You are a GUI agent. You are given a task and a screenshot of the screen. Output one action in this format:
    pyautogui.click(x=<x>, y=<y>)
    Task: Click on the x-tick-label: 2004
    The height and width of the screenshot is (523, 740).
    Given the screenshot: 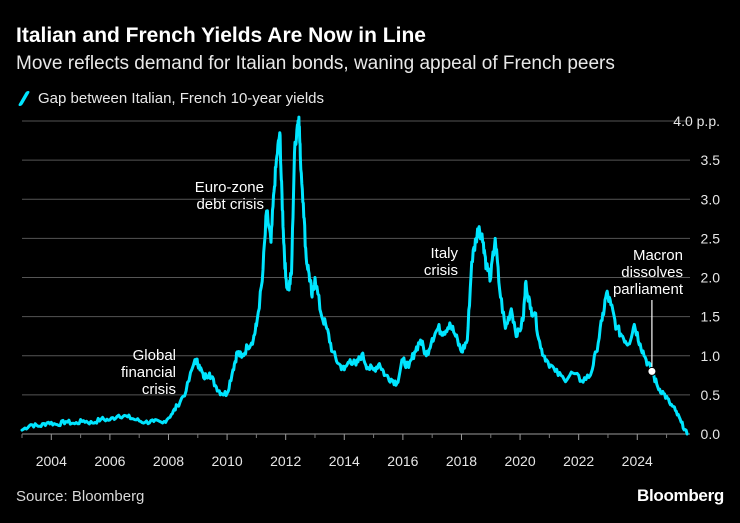 What is the action you would take?
    pyautogui.click(x=51, y=461)
    